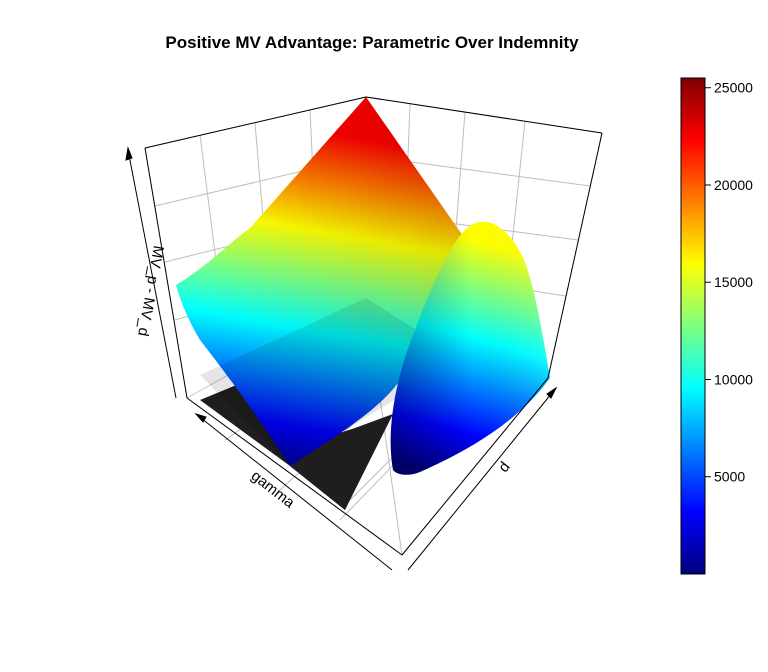  Describe the element at coordinates (733, 379) in the screenshot. I see `colorbar-tick-label: 10000` at that location.